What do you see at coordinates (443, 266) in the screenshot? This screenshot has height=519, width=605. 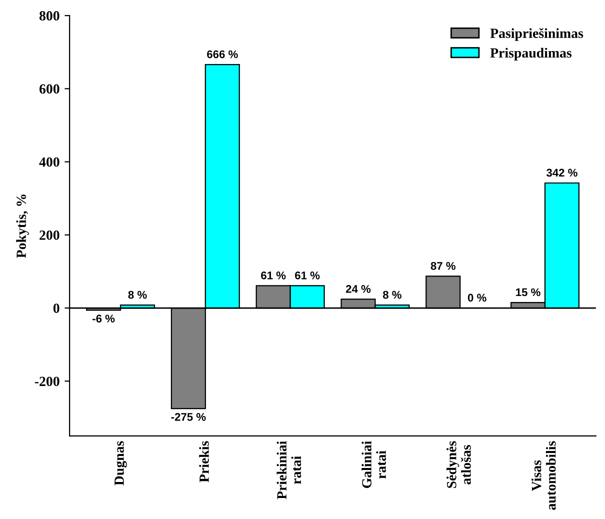 I see `data-label: 87 %` at bounding box center [443, 266].